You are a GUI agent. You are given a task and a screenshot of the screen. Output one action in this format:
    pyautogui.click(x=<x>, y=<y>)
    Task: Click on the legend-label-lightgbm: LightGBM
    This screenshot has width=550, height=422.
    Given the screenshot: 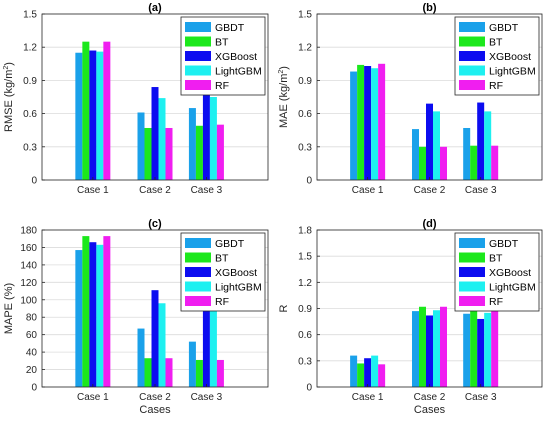 What is the action you would take?
    pyautogui.click(x=512, y=288)
    